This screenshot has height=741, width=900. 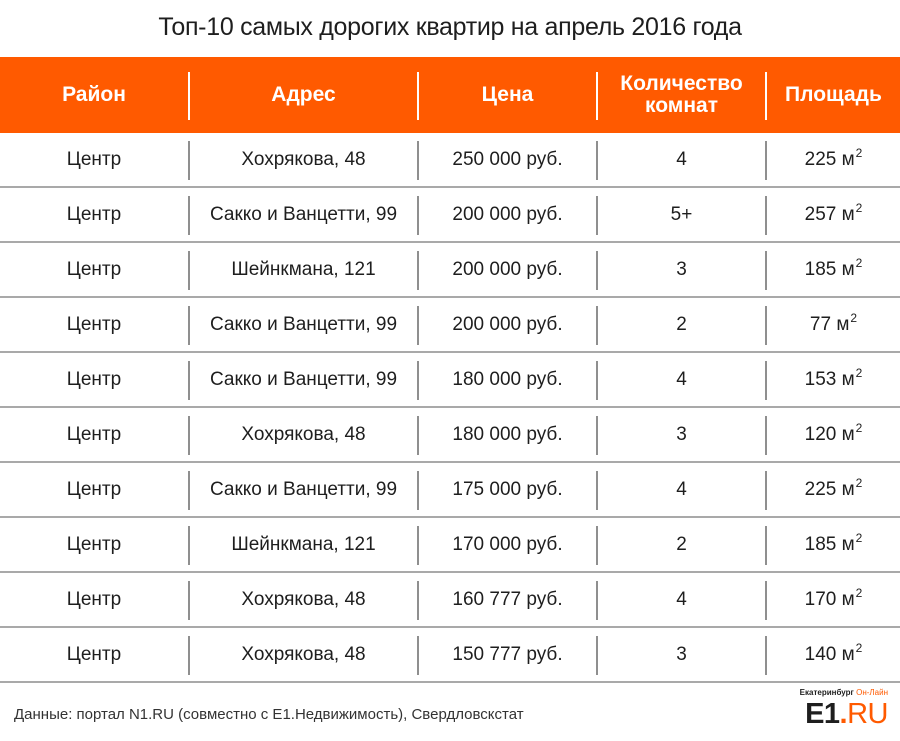 What do you see at coordinates (507, 94) in the screenshot?
I see `header-price: Цена` at bounding box center [507, 94].